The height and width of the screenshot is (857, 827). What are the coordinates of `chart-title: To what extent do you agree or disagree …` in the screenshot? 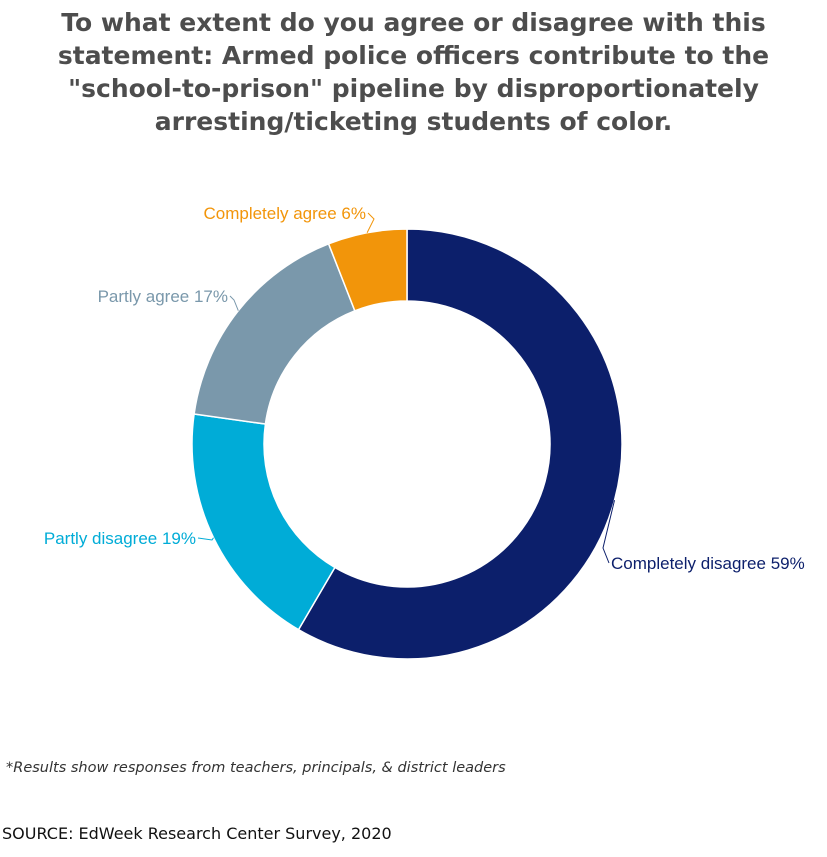 It's located at (413, 72).